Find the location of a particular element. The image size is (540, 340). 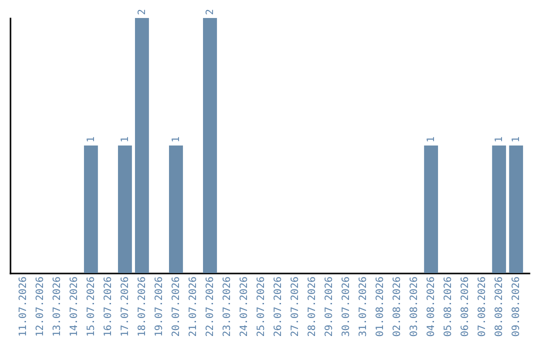

x-tick-label: 25.07.2026 is located at coordinates (261, 306).